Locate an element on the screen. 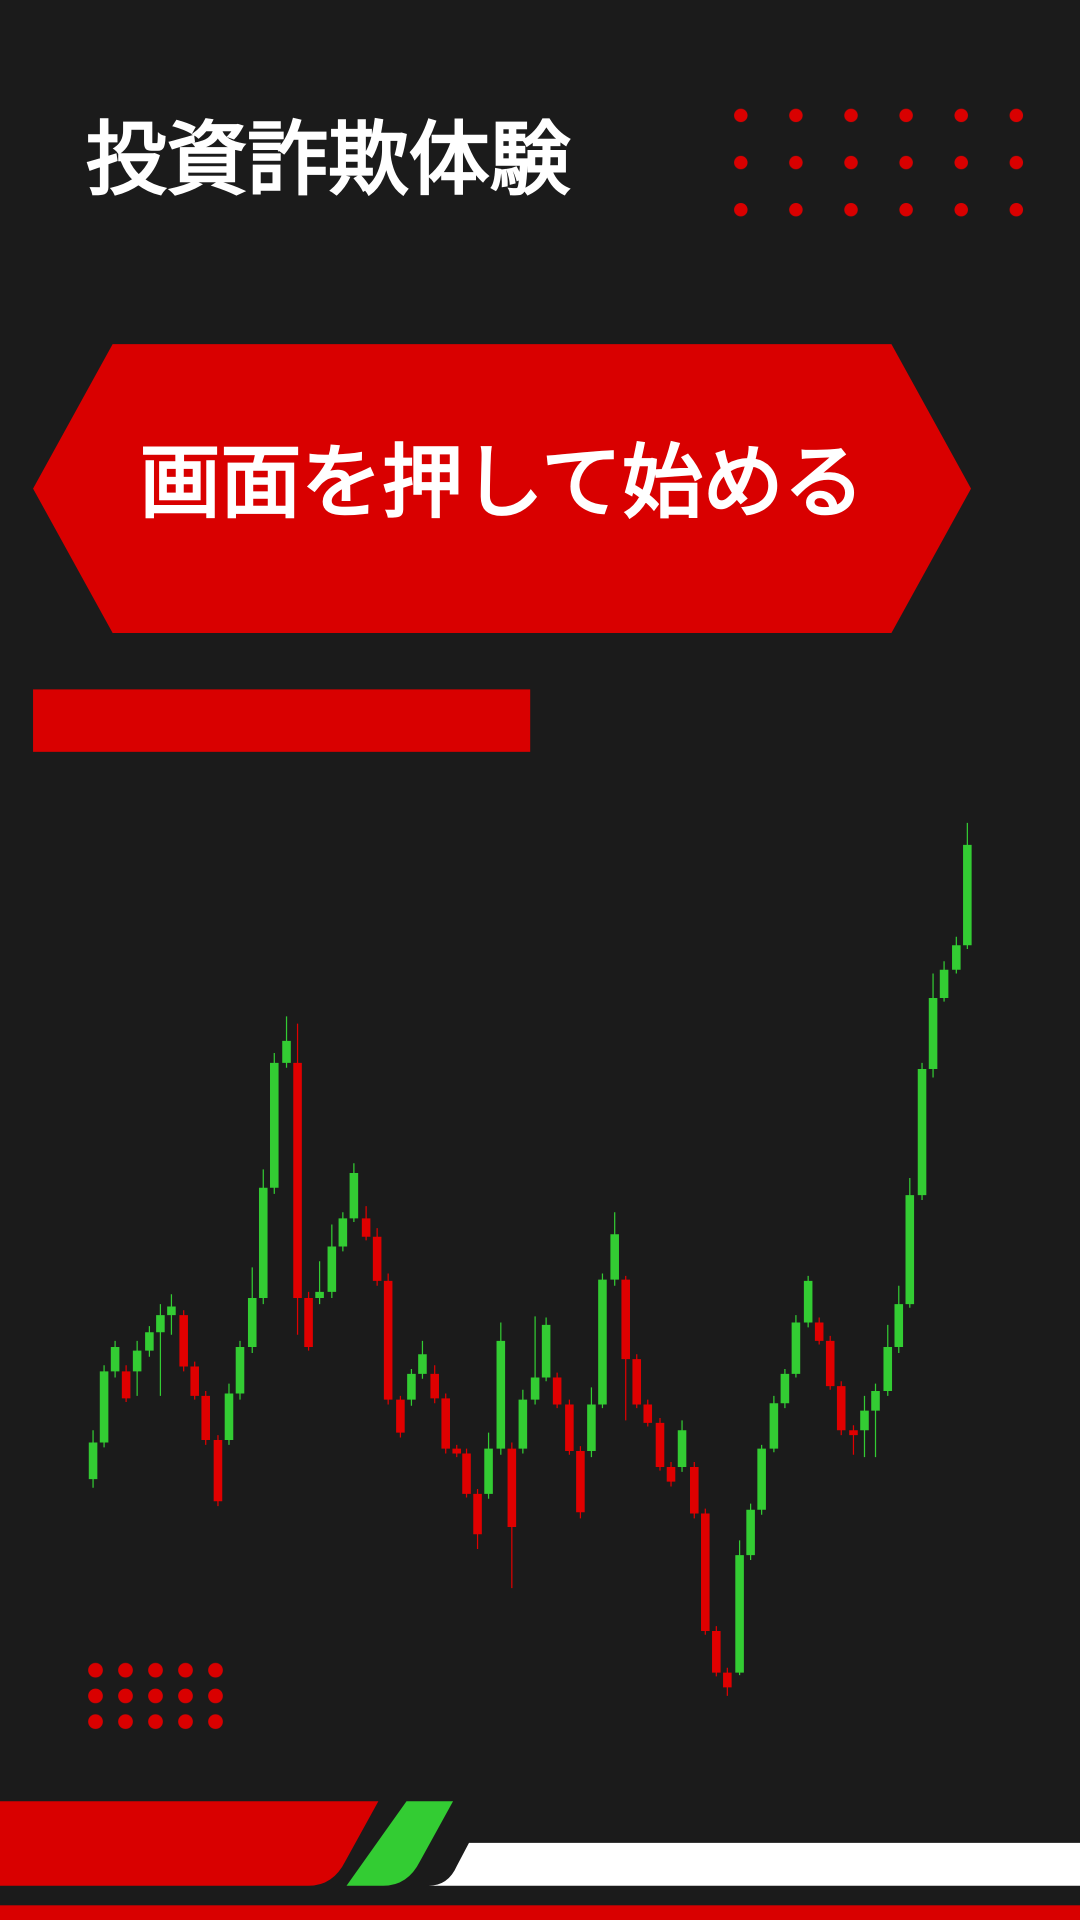  start-label: 画面を押して始める is located at coordinates (502, 483).